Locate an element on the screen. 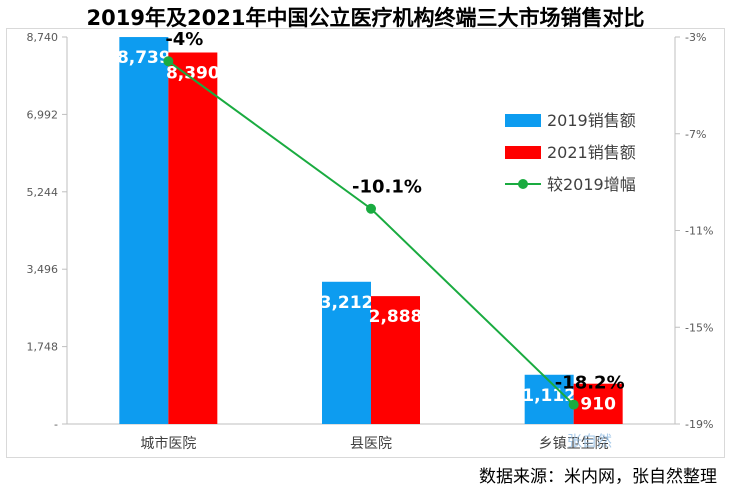 Image resolution: width=731 pixels, height=493 pixels. y-left-tick-label: - is located at coordinates (56, 424).